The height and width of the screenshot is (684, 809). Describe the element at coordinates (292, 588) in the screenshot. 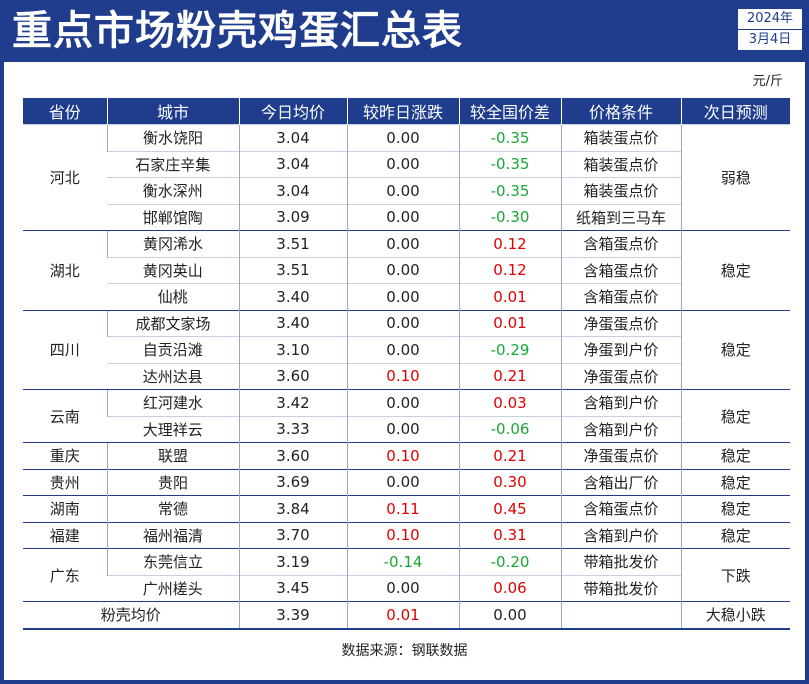

I see `price-cell: 3.45` at that location.